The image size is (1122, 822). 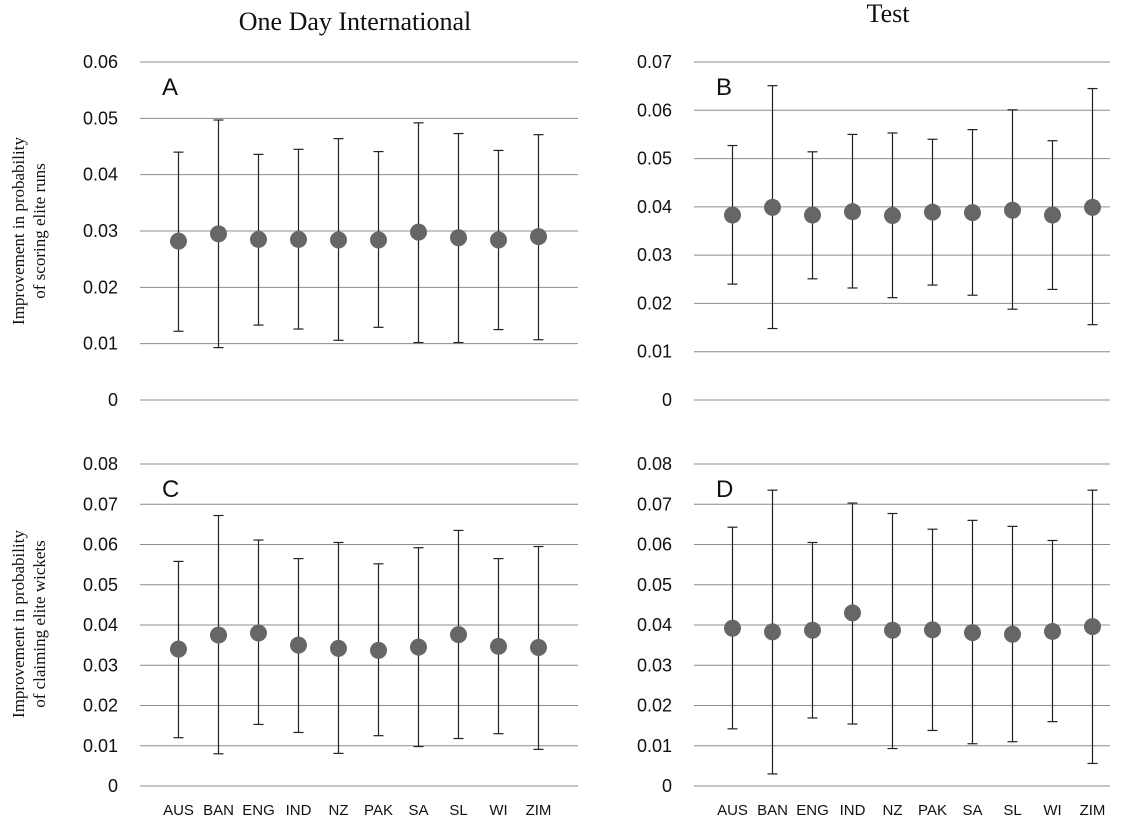 I want to click on y-axis-label-runs-line2: of scoring elite runs, so click(x=39, y=231).